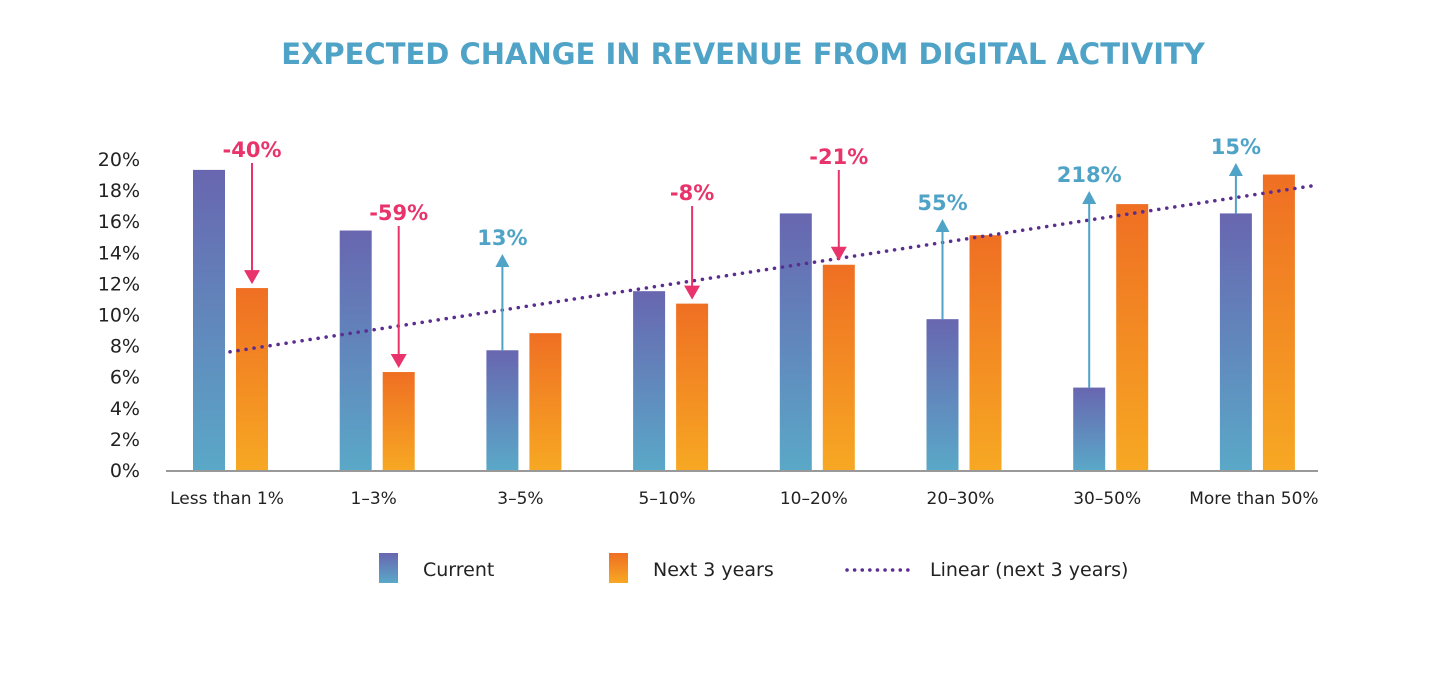 Image resolution: width=1440 pixels, height=678 pixels. What do you see at coordinates (1029, 570) in the screenshot?
I see `legend-label-trend: Linear (next 3 years)` at bounding box center [1029, 570].